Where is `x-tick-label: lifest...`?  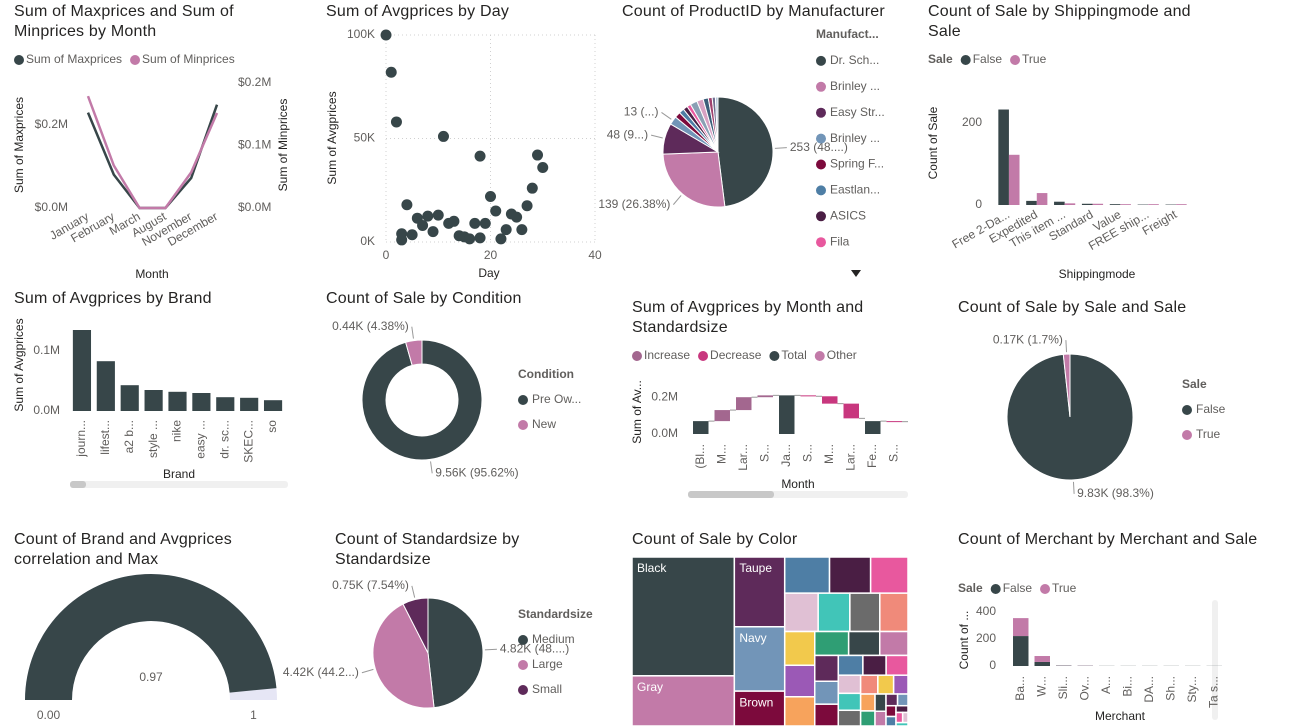 x-tick-label: lifest... is located at coordinates (105, 437).